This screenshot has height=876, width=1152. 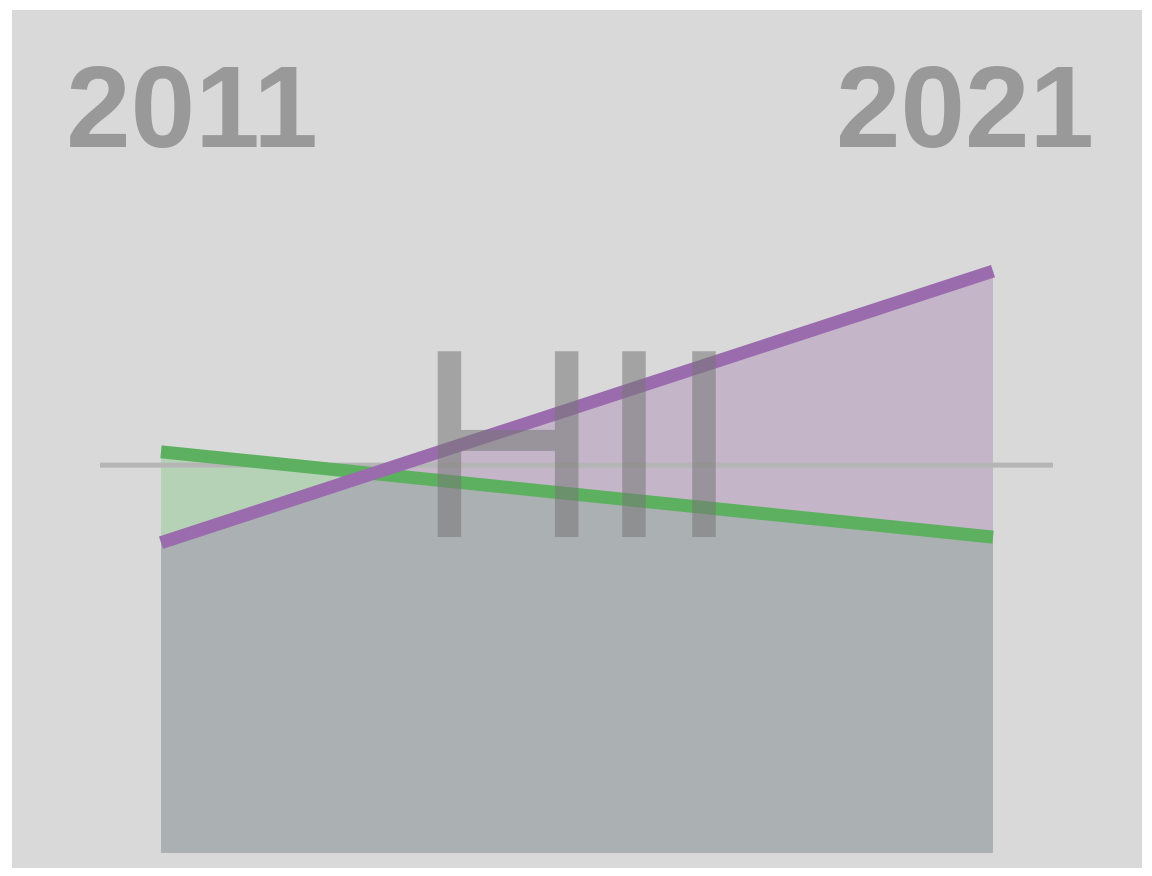 What do you see at coordinates (965, 107) in the screenshot?
I see `year-label-end: 2021` at bounding box center [965, 107].